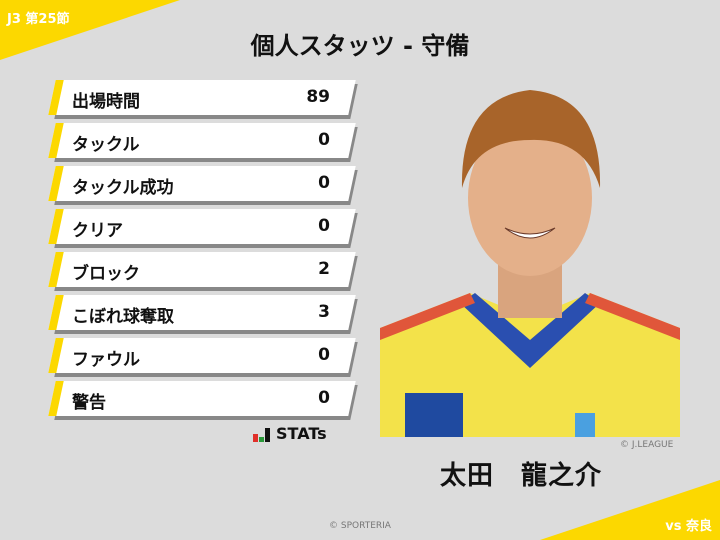 The height and width of the screenshot is (540, 720). What do you see at coordinates (89, 403) in the screenshot?
I see `stat-label: 警告` at bounding box center [89, 403].